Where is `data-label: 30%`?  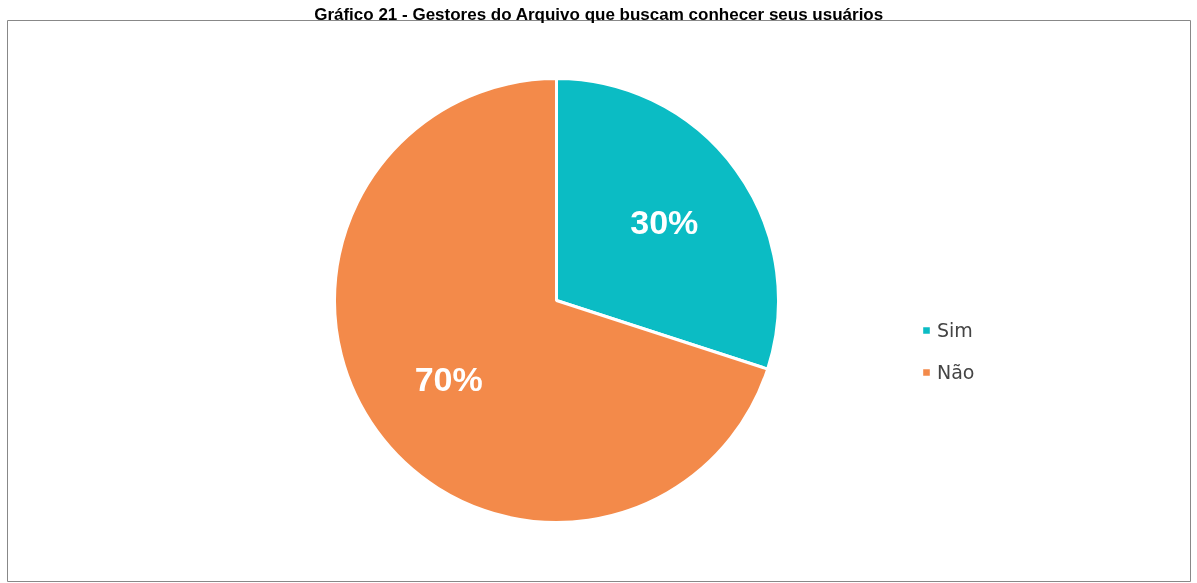 data-label: 30% is located at coordinates (664, 222).